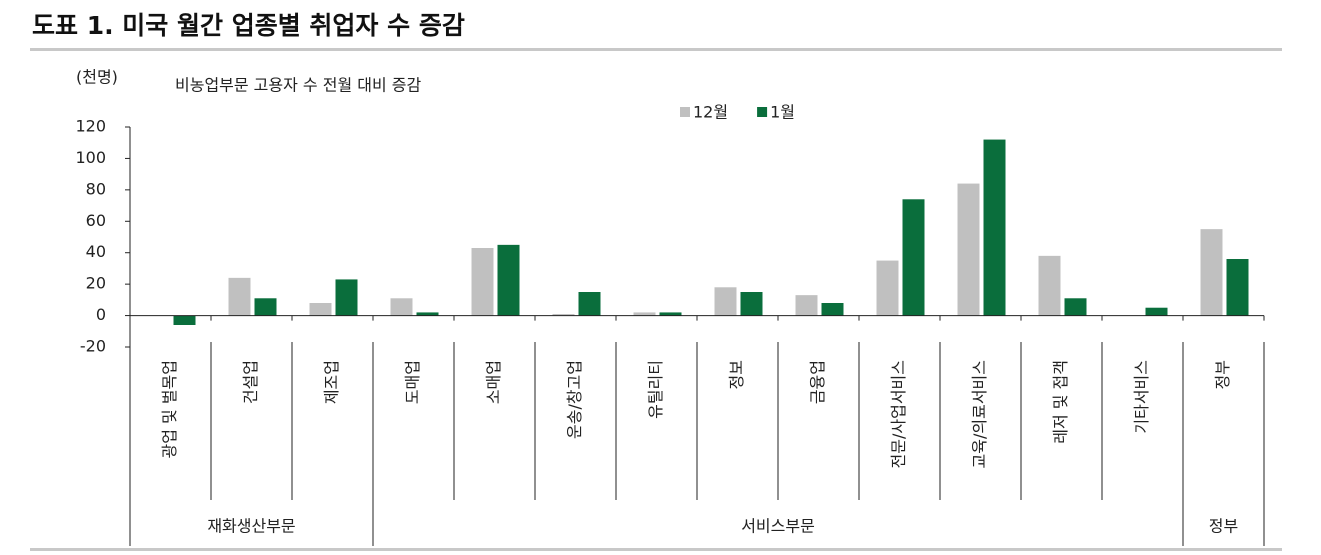 This screenshot has height=555, width=1321. Describe the element at coordinates (331, 382) in the screenshot. I see `x-tick-label: 제조업` at that location.